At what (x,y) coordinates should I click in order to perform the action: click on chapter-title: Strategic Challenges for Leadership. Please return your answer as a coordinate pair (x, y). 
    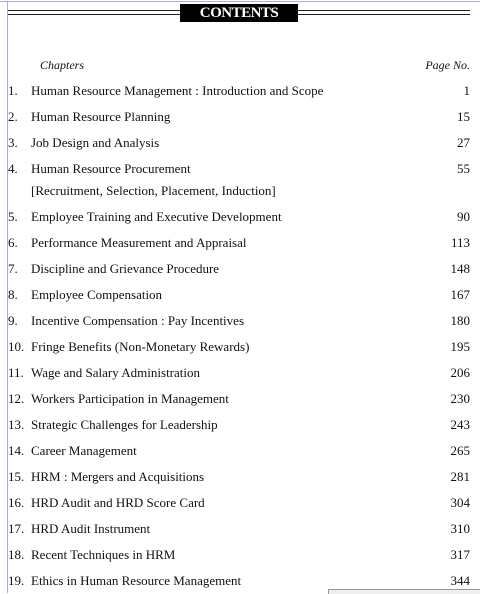
    Looking at the image, I should click on (124, 424).